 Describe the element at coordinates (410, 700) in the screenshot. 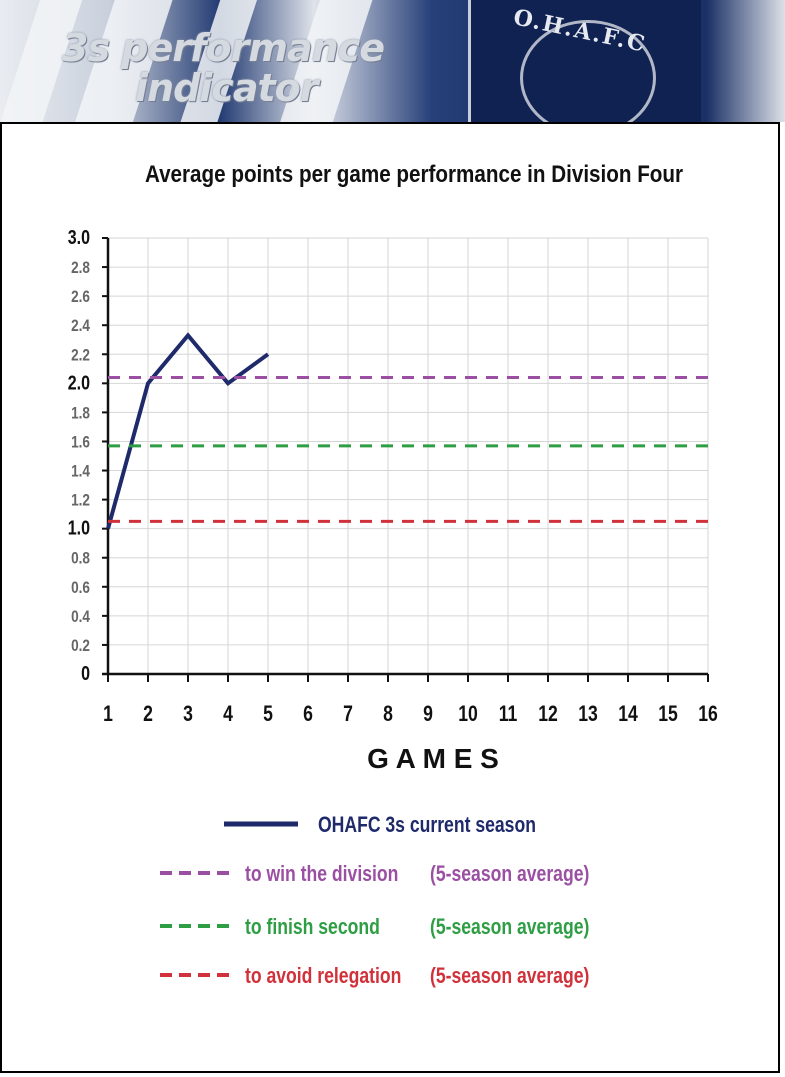

I see `x-axis-ticks: 1 2 3 4 5 6 7 8 9 10 11 12 13 14 15 16` at that location.